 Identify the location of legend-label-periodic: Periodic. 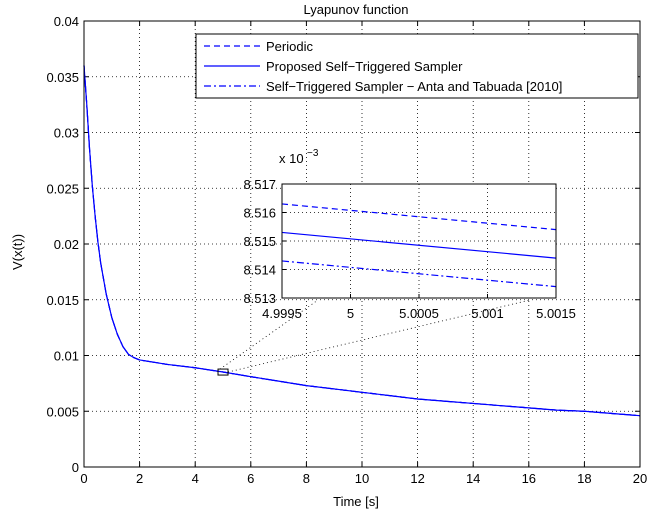
(289, 46).